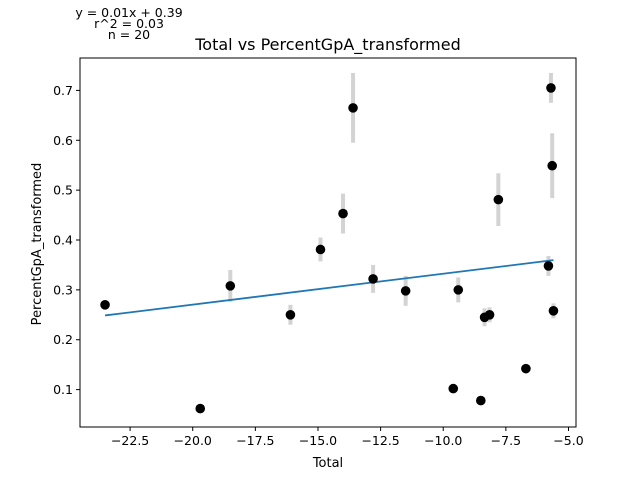 The width and height of the screenshot is (640, 480). Describe the element at coordinates (347, 437) in the screenshot. I see `x-axis-ticks: −22.5 −20.0 −17.5 −15.0 −12.5 −10.0 −7.5 −5.0` at that location.